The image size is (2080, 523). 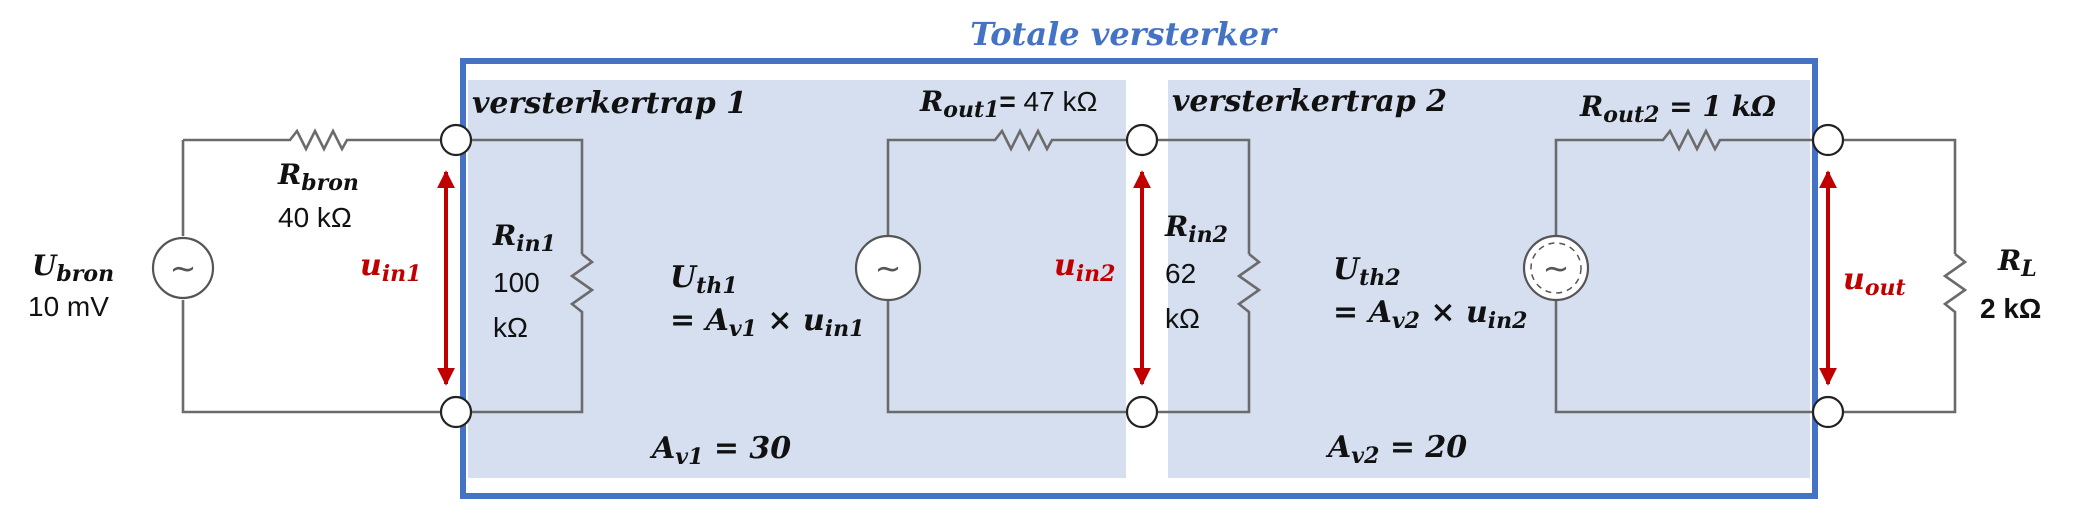 I want to click on stage1-input-top-wire, so click(x=527, y=196).